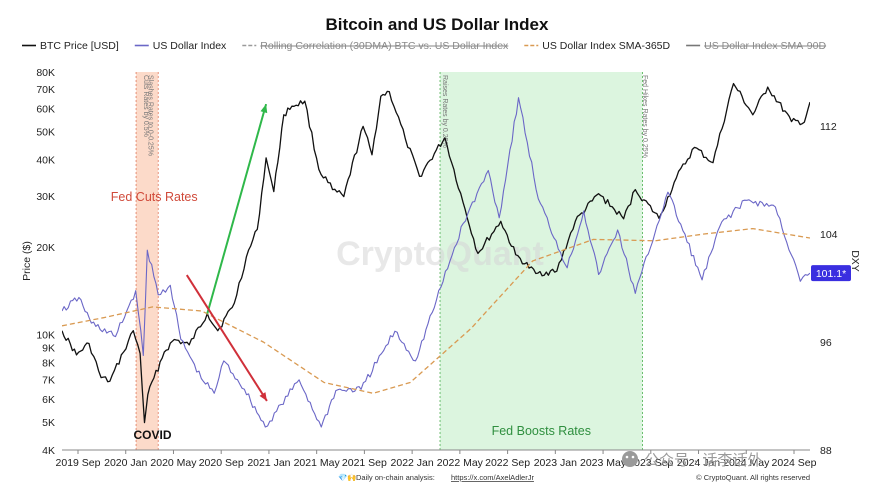 This screenshot has height=493, width=875. Describe the element at coordinates (829, 235) in the screenshot. I see `y-right-tick-1: 104` at that location.